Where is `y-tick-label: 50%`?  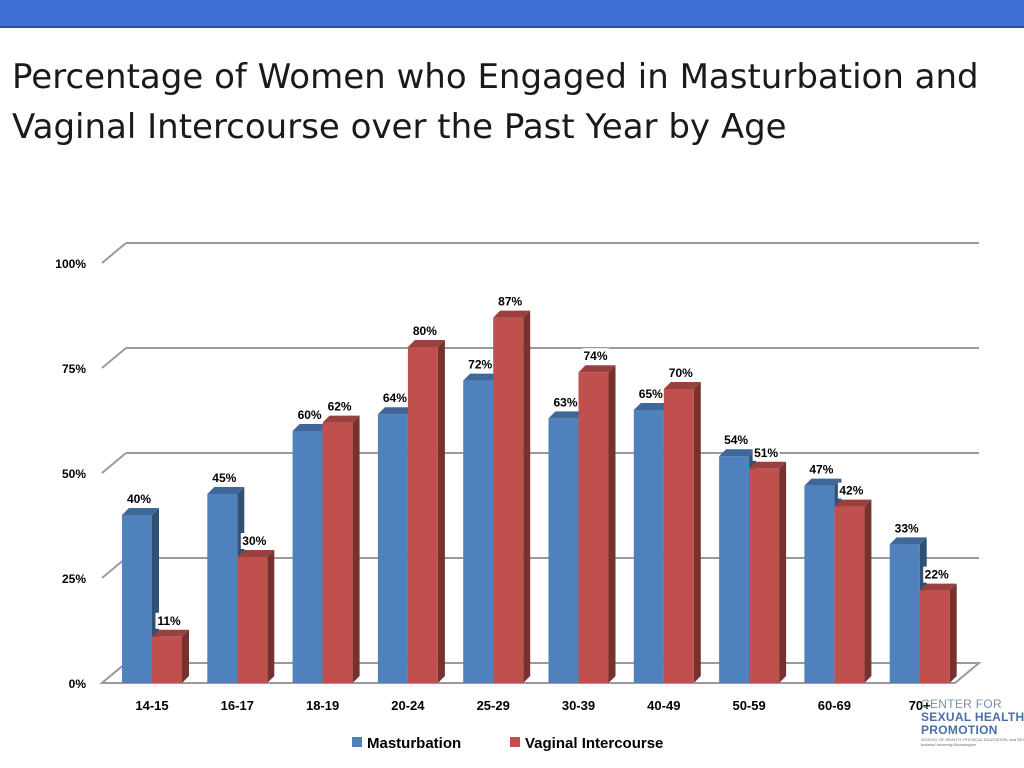 y-tick-label: 50% is located at coordinates (74, 474).